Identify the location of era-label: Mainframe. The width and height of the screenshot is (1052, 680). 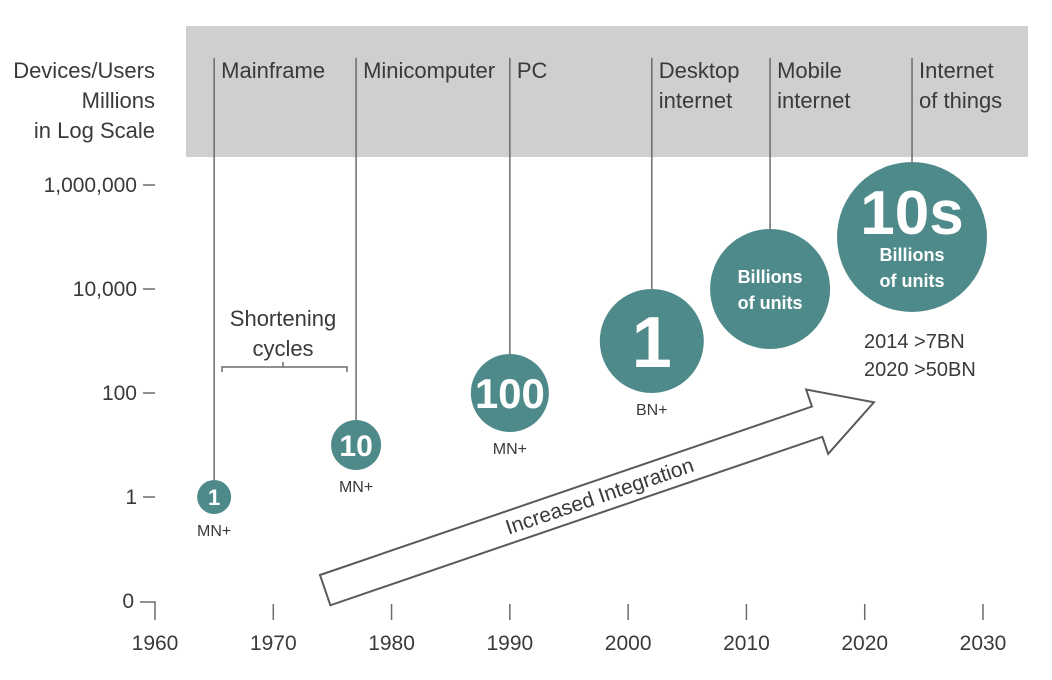
(273, 70).